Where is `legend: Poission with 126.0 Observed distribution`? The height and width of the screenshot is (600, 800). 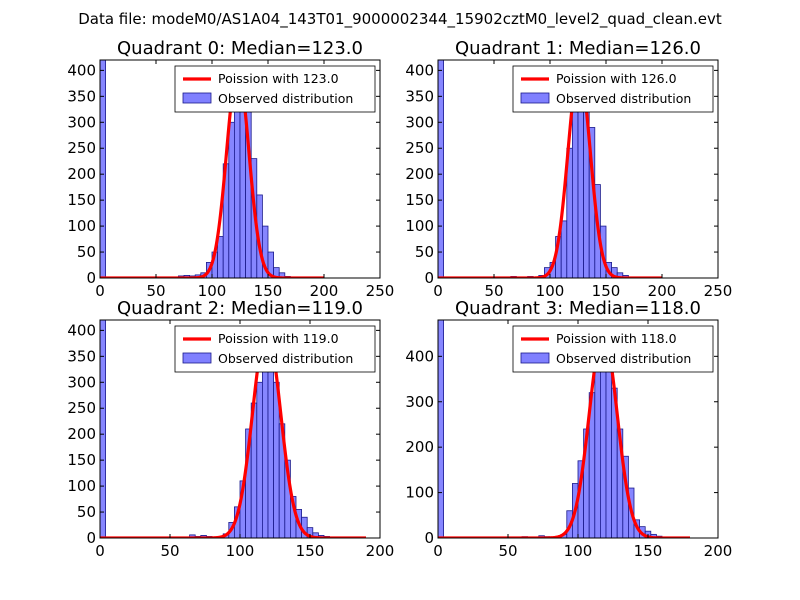
legend: Poission with 126.0 Observed distribution is located at coordinates (613, 89).